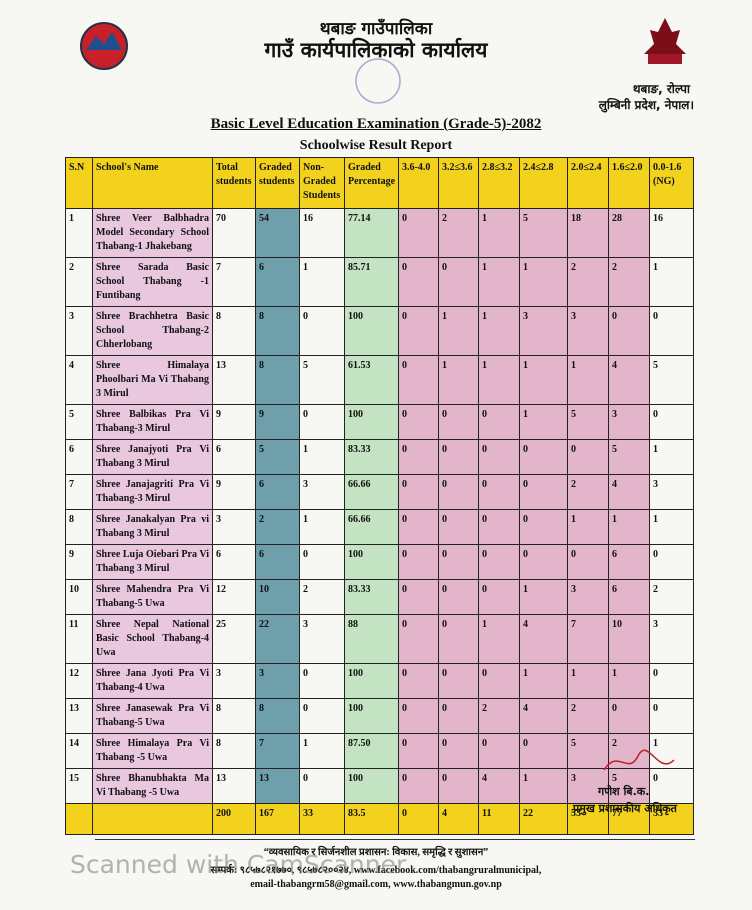  What do you see at coordinates (371, 457) in the screenshot?
I see `cell: 83.33` at bounding box center [371, 457].